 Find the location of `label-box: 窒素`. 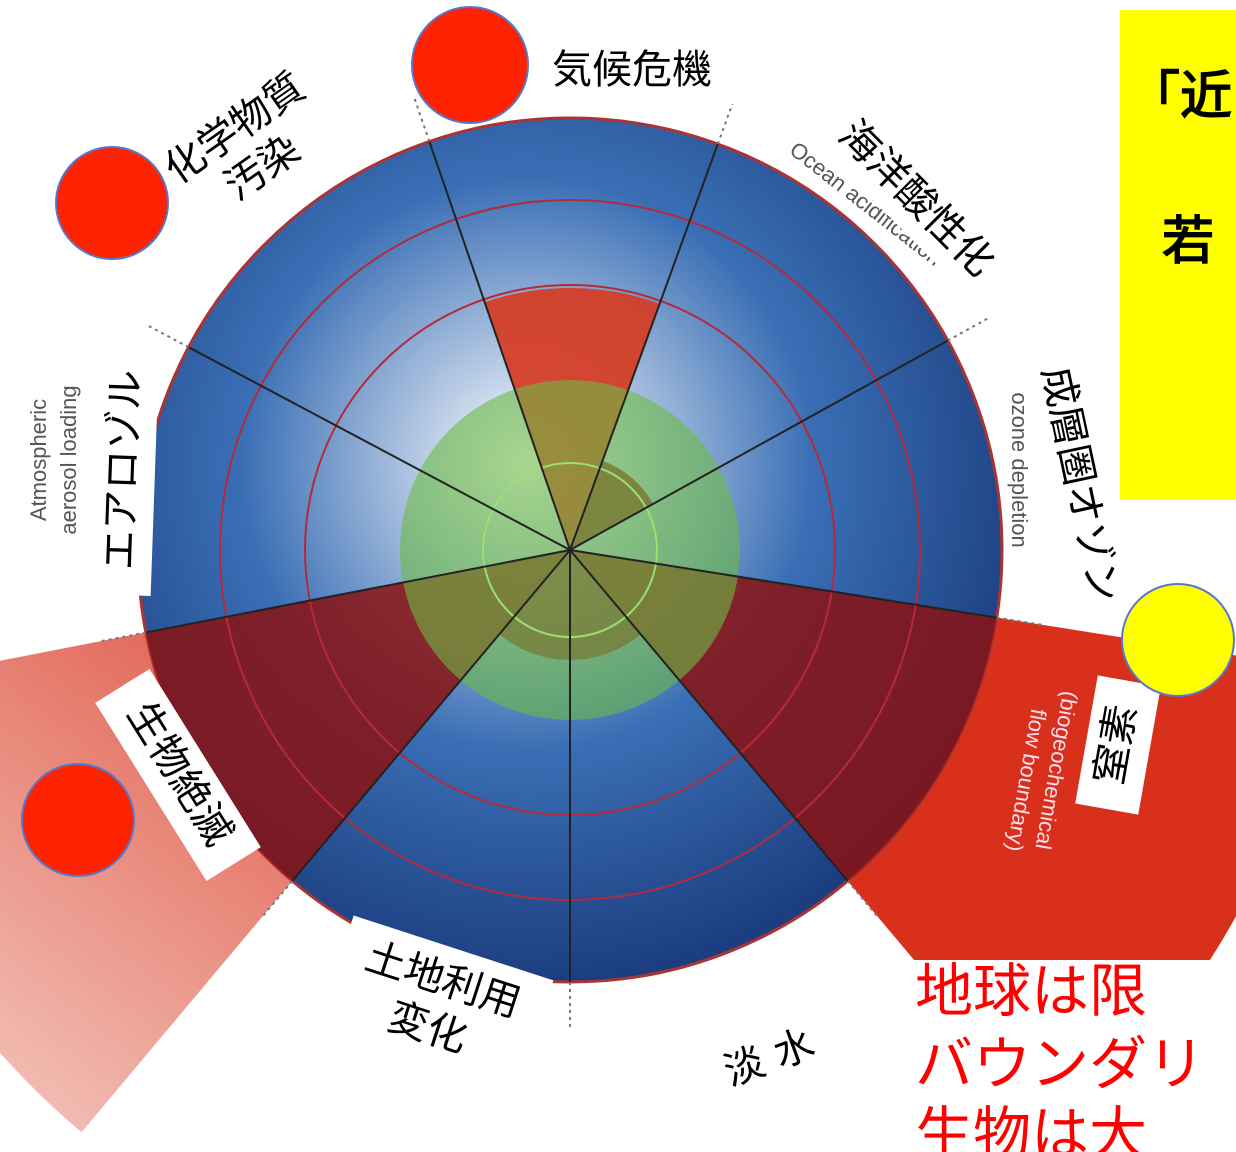

label-box: 窒素 is located at coordinates (1118, 745).